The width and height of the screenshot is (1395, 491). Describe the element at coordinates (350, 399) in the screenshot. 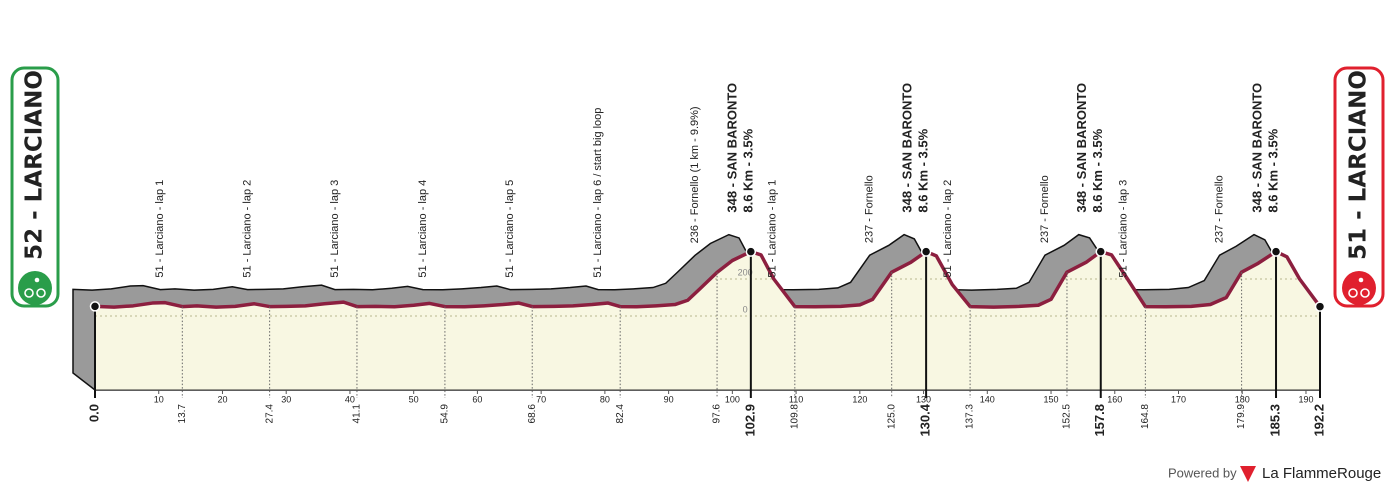

I see `x-tick-label: 40` at that location.